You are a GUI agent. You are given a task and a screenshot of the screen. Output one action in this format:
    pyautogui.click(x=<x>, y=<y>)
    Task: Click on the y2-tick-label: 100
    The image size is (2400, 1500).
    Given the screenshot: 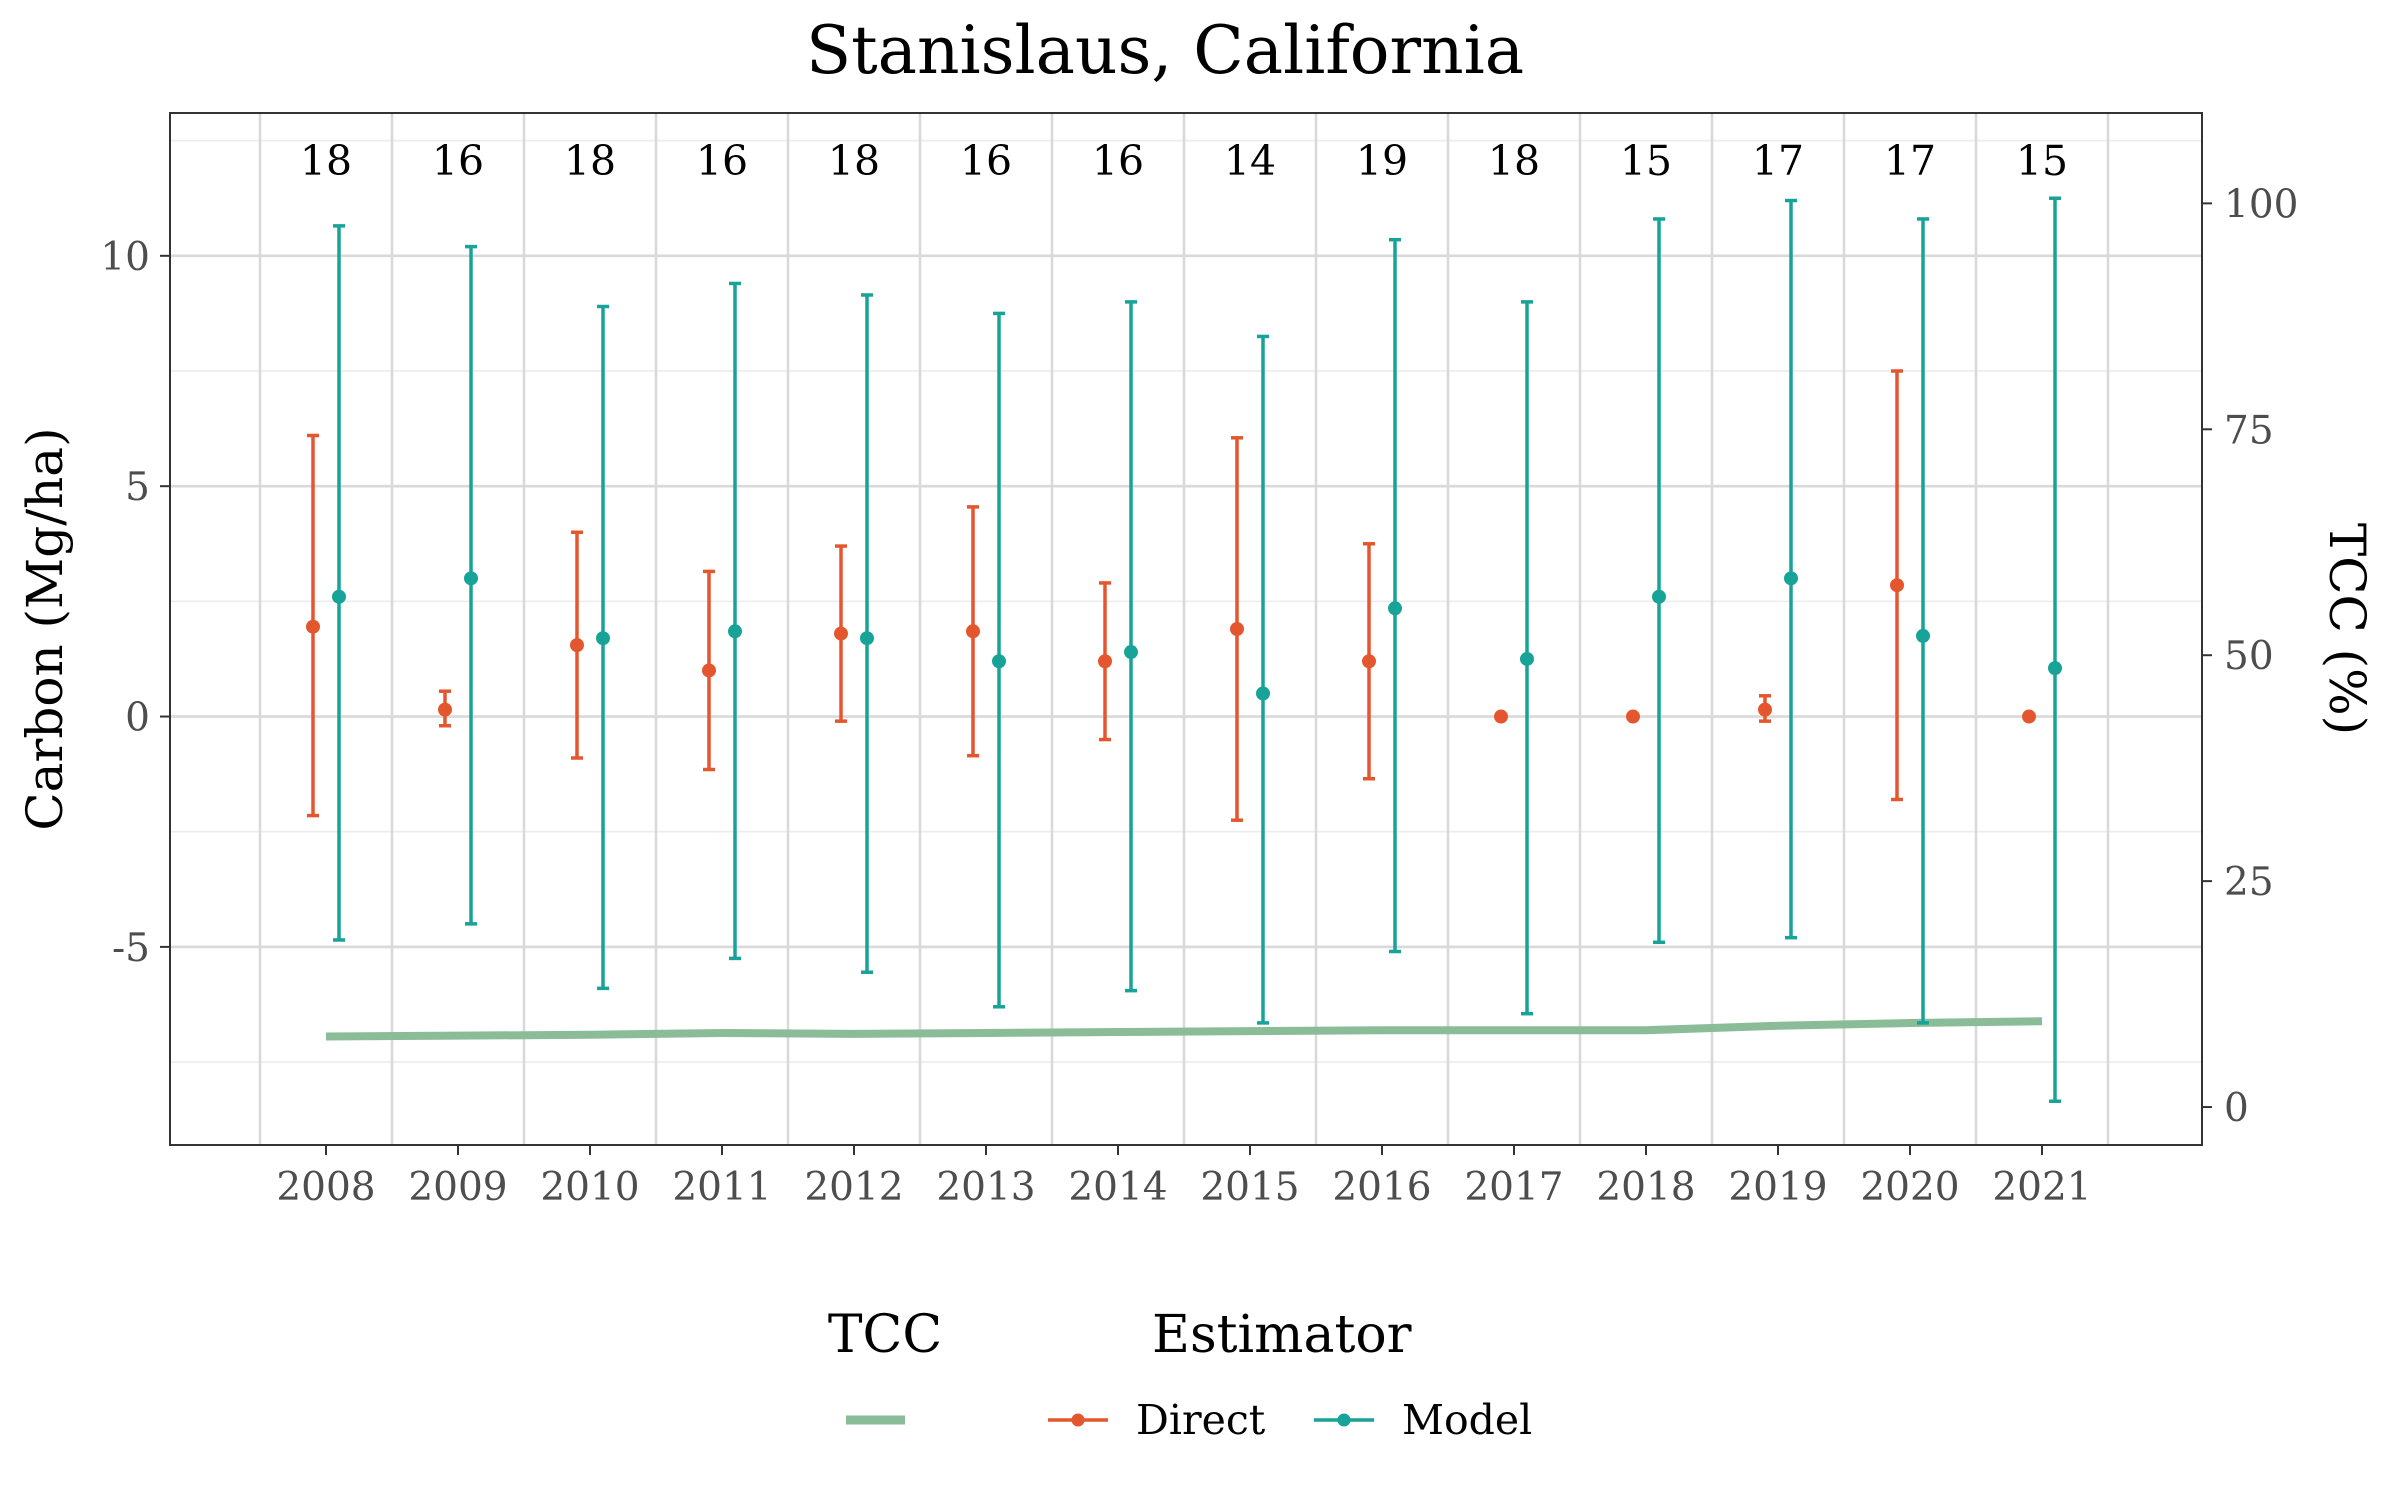 What is the action you would take?
    pyautogui.click(x=2261, y=204)
    